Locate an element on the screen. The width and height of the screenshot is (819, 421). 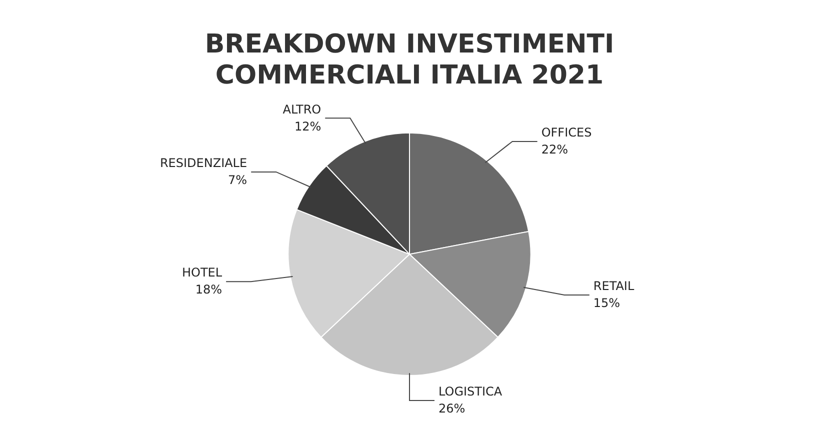
slice-label: OFFICES is located at coordinates (566, 133).